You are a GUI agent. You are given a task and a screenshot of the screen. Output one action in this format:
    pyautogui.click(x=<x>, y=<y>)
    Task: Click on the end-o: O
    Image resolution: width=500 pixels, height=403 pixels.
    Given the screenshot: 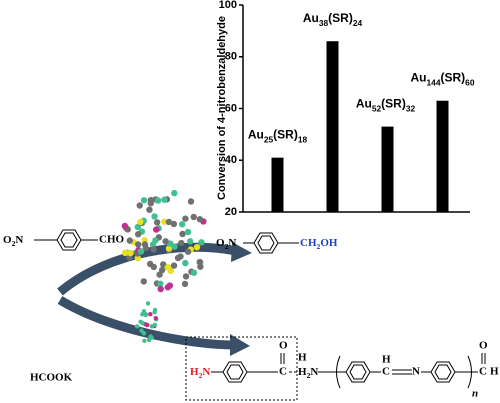 What is the action you would take?
    pyautogui.click(x=483, y=346)
    